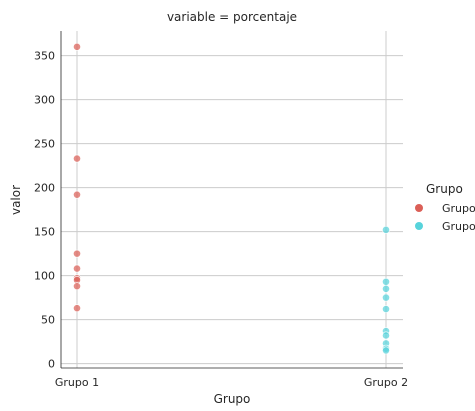 The width and height of the screenshot is (475, 411). I want to click on y-tick-label: 300, so click(44, 100).